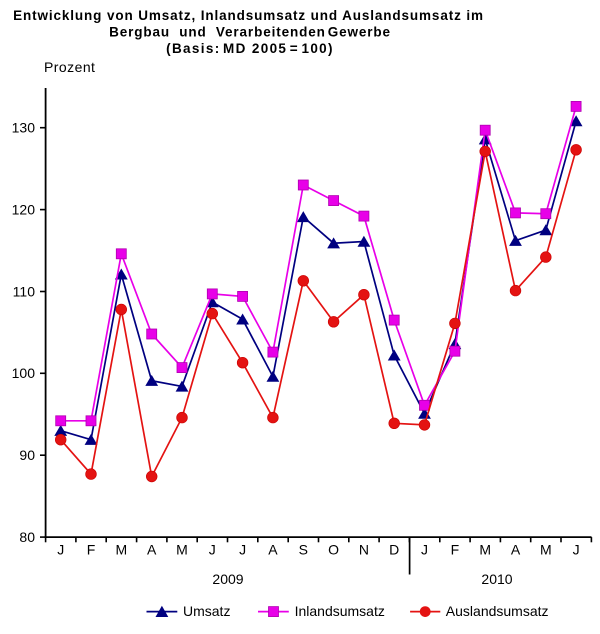  What do you see at coordinates (206, 611) in the screenshot?
I see `svg-text: Umsatz` at bounding box center [206, 611].